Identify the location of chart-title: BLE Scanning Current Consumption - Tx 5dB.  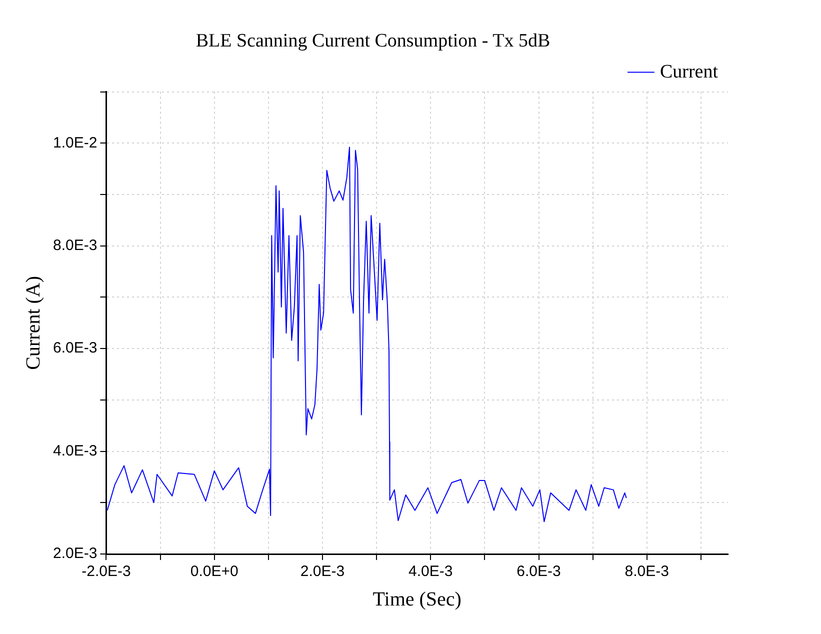
(373, 41).